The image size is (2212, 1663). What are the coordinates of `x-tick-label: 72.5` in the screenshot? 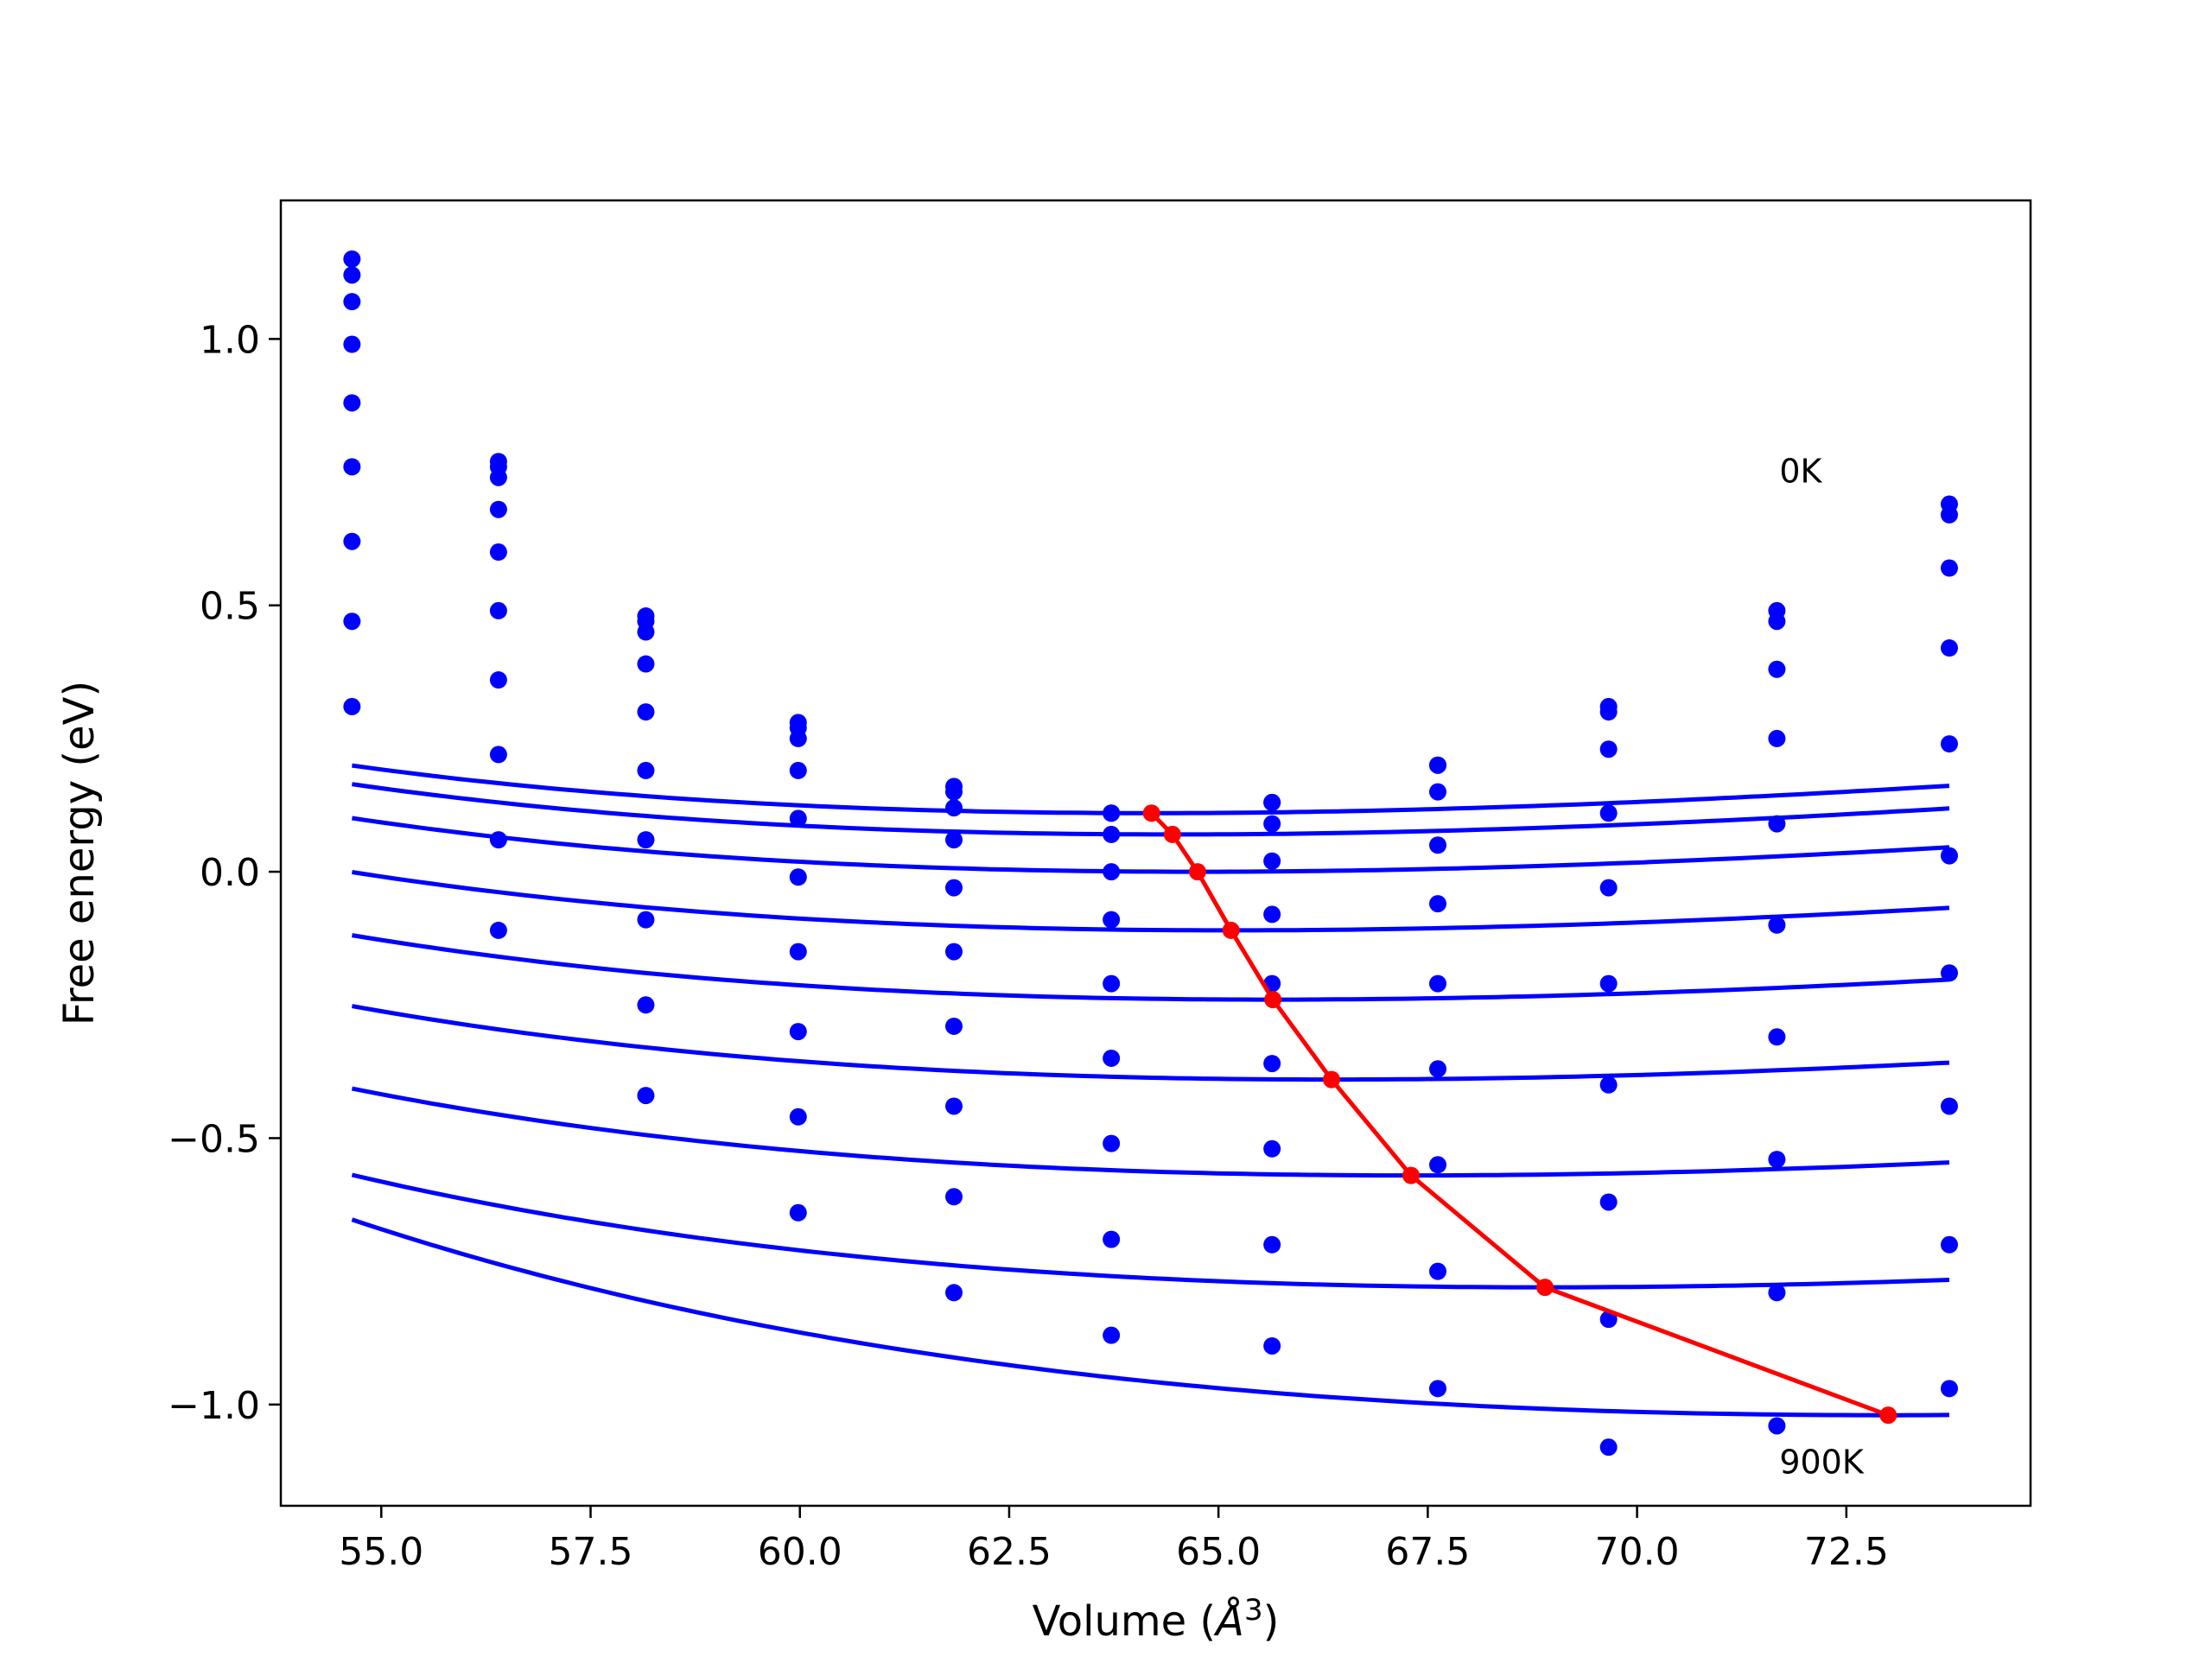 It's located at (1846, 1552).